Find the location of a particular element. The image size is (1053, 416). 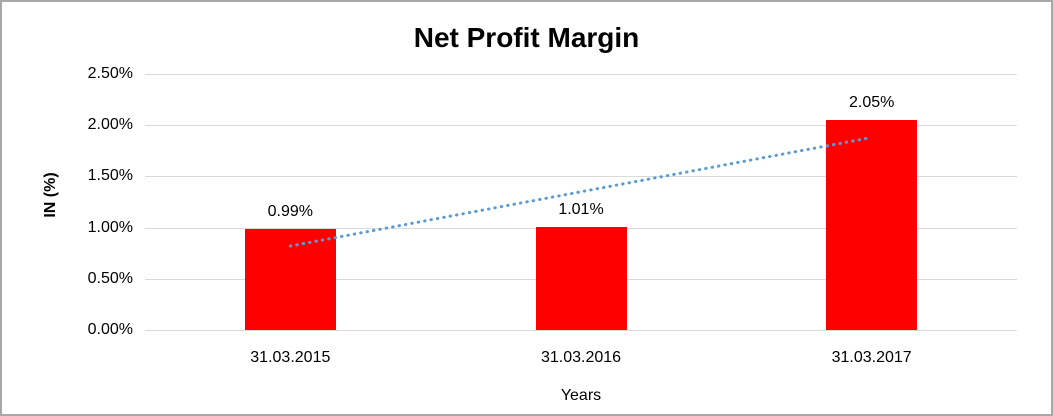

x-axis-category-label: 31.03.2015 is located at coordinates (290, 357).